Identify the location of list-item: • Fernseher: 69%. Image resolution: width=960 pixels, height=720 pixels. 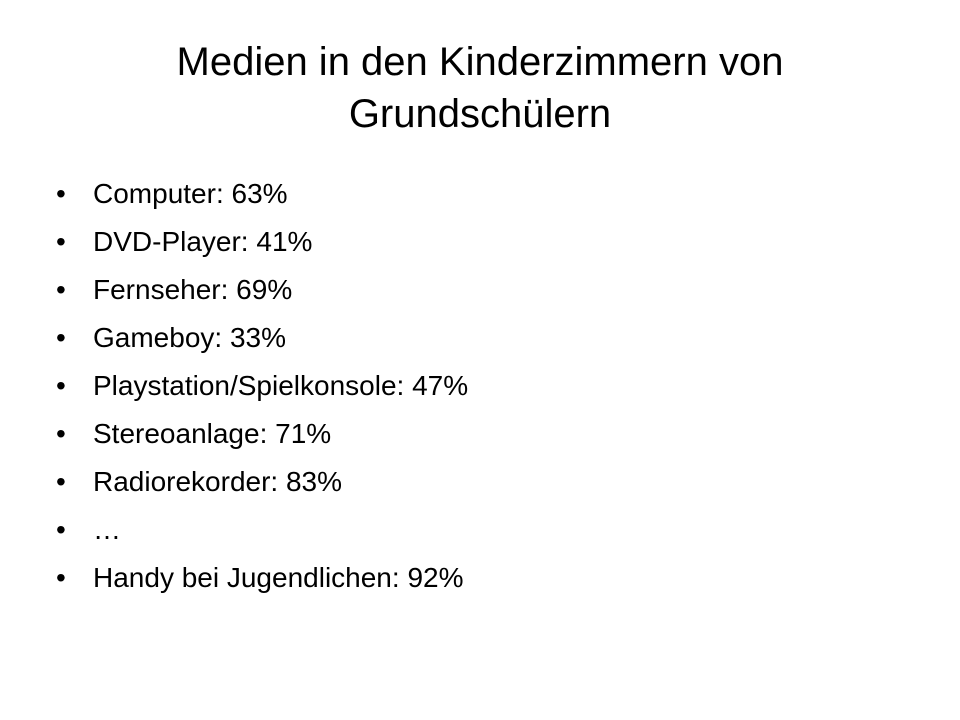
(262, 290).